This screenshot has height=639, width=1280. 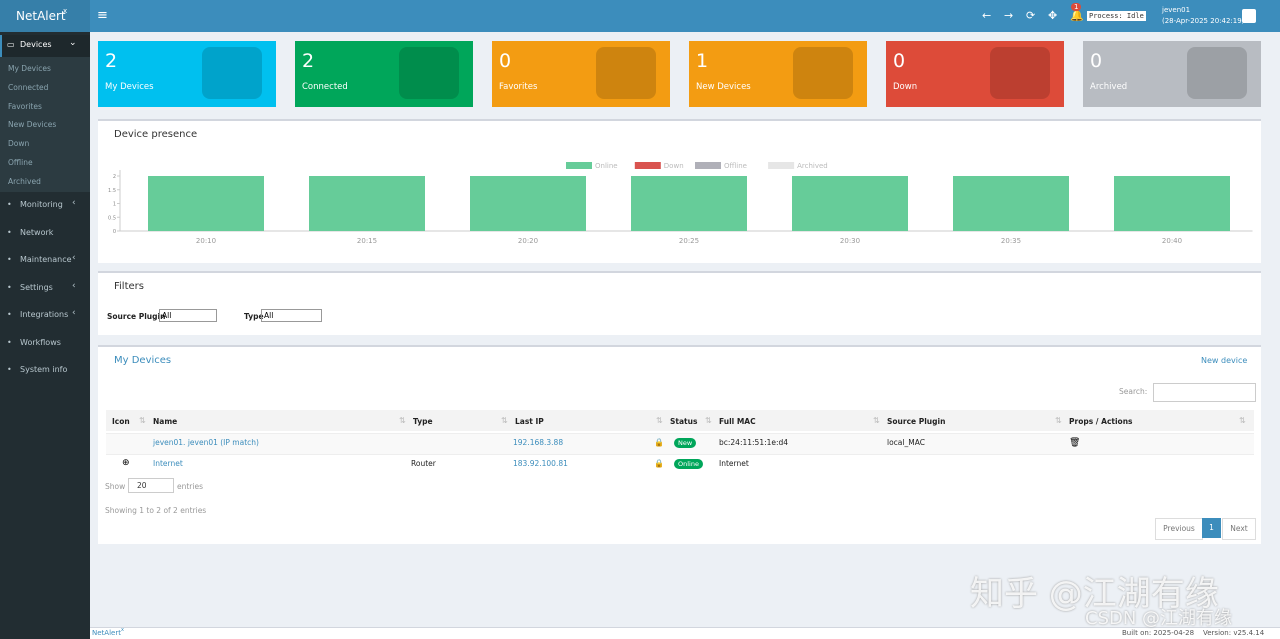 I want to click on stat-card: 0 Down, so click(x=975, y=74).